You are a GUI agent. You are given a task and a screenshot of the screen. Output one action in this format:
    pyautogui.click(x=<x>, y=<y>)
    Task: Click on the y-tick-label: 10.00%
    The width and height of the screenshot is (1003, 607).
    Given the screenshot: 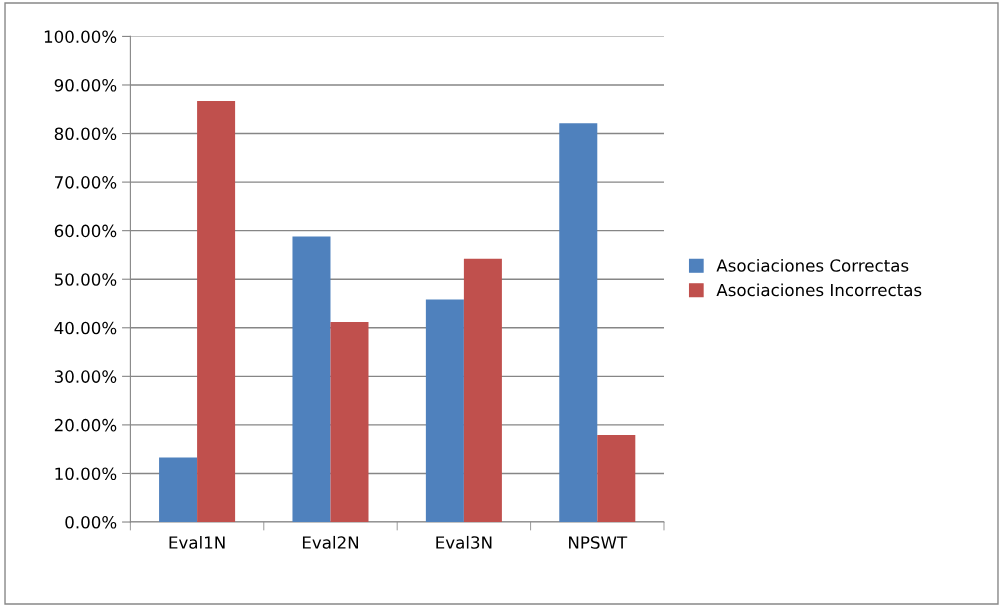 What is the action you would take?
    pyautogui.click(x=86, y=474)
    